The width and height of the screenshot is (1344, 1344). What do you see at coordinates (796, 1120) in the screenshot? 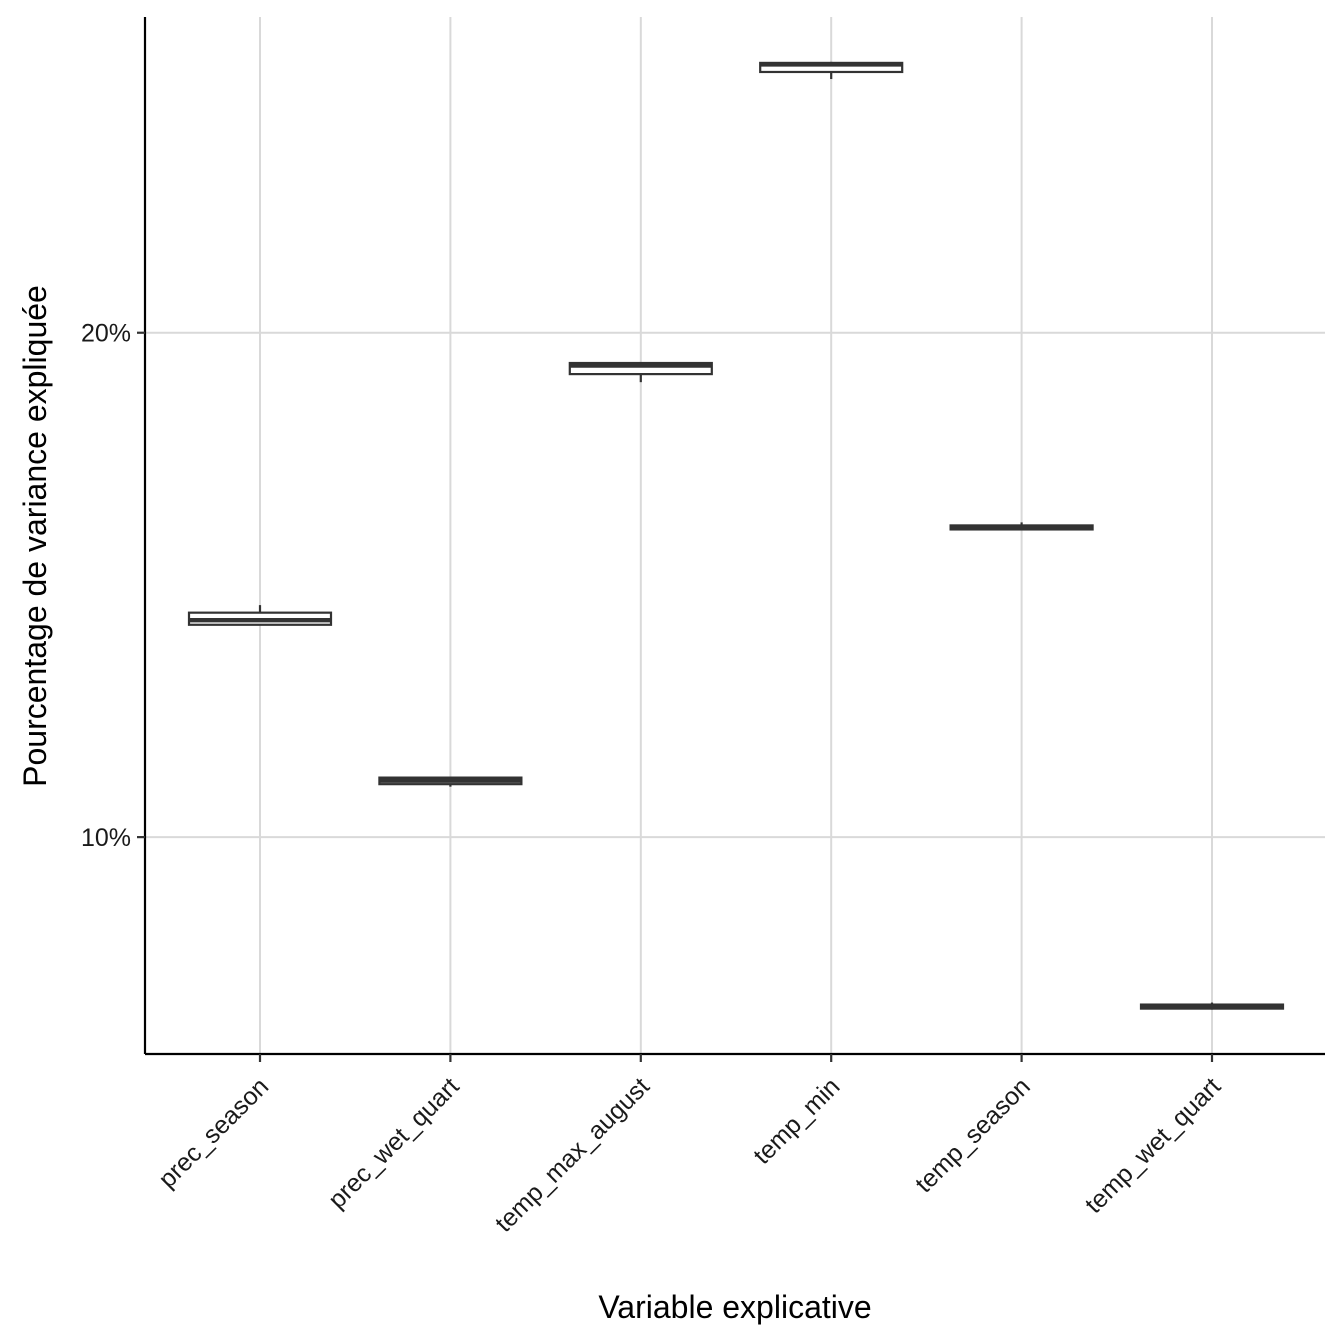
I see `x-tick-label: temp_min` at bounding box center [796, 1120].